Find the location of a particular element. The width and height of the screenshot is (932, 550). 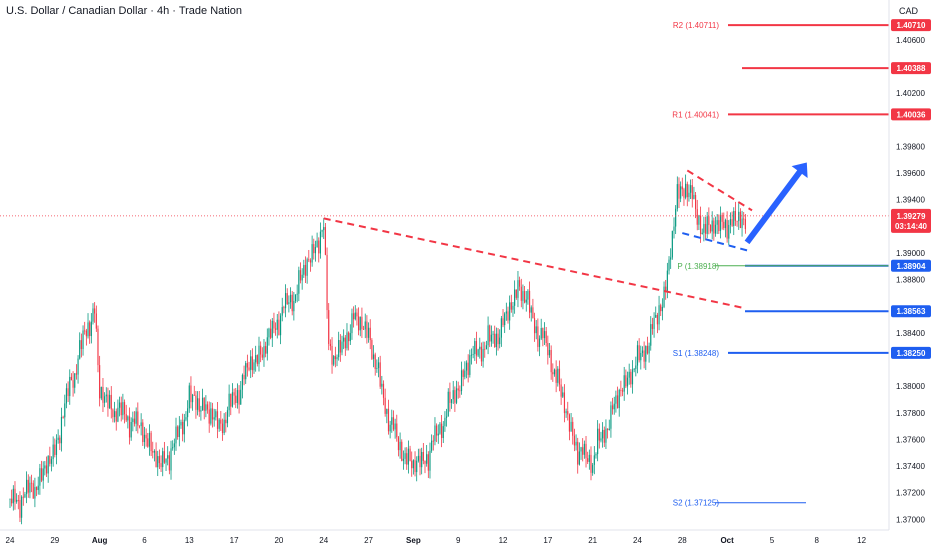

bullish-arrow-icon is located at coordinates (776, 203).